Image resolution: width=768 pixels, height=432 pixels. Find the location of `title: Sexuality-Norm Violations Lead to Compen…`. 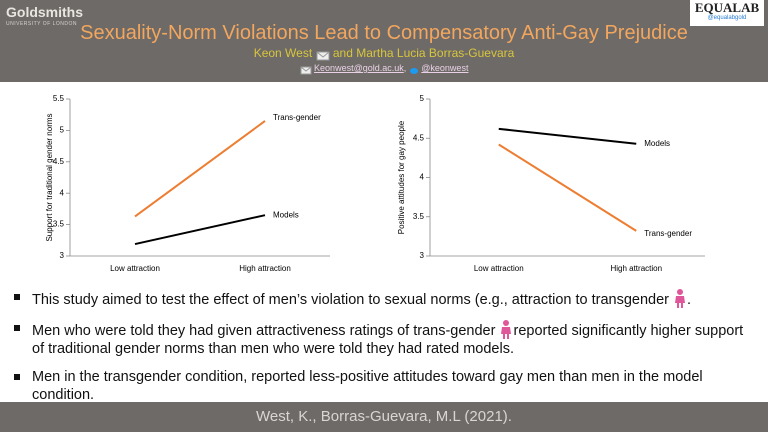

title: Sexuality-Norm Violations Lead to Compen… is located at coordinates (384, 33).